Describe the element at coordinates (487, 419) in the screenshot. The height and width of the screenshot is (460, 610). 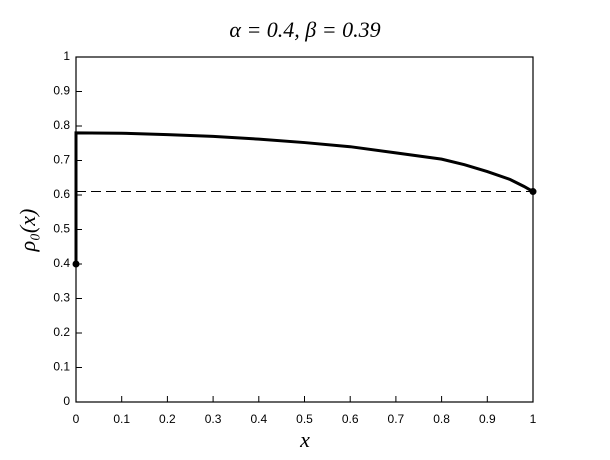
I see `x-tick-label: 0.9` at that location.